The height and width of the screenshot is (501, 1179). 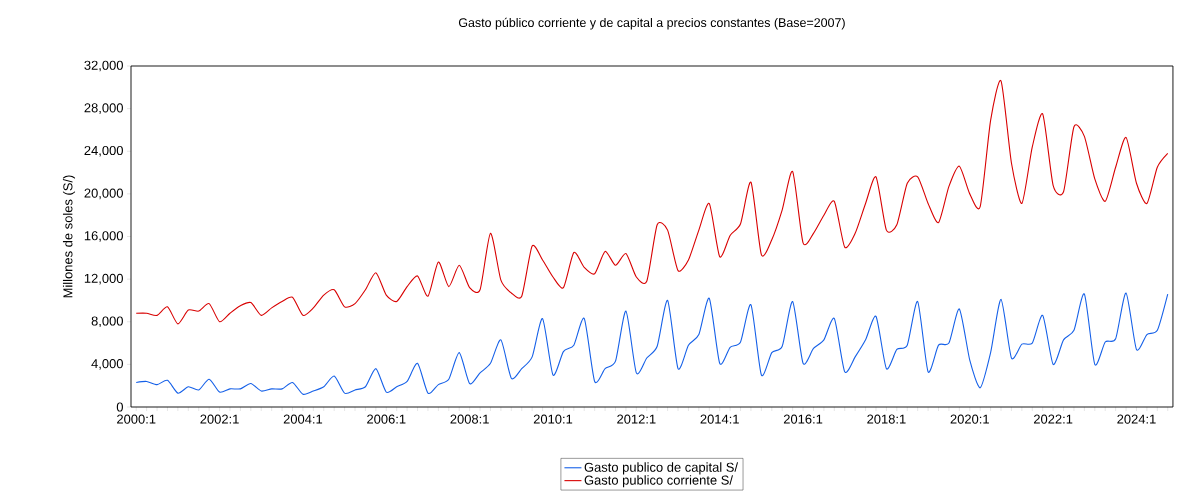 I want to click on y-tick-label: 28,000, so click(x=103, y=108).